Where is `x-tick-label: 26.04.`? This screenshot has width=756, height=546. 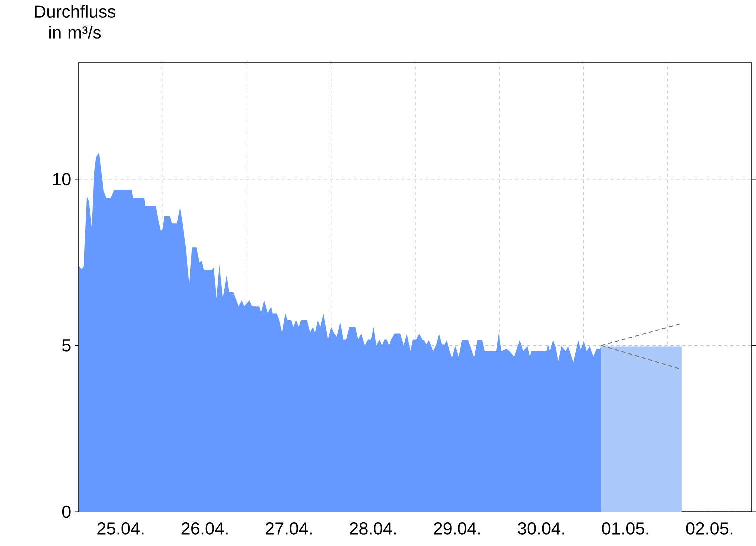 x-tick-label: 26.04. is located at coordinates (205, 528).